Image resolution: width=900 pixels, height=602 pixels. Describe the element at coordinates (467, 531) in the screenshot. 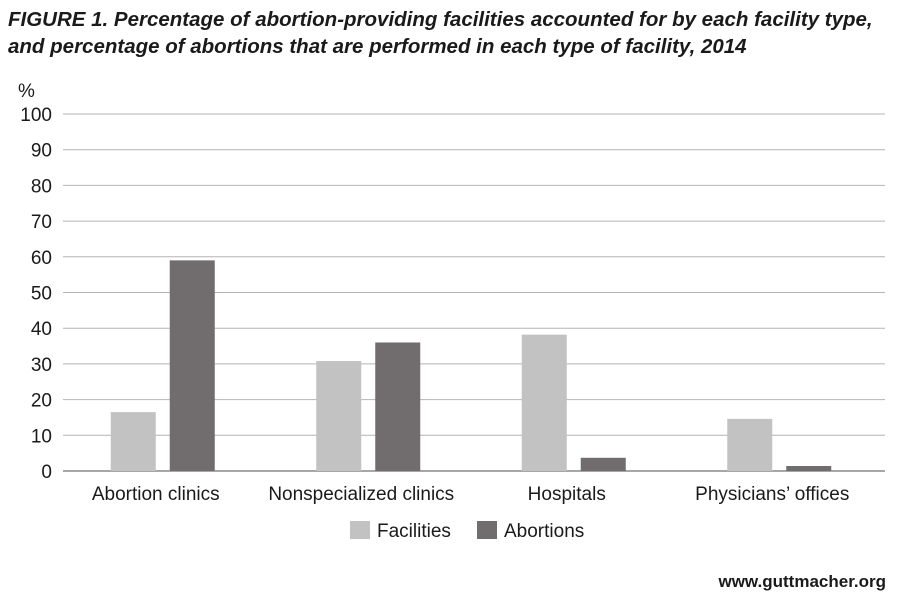

I see `legend: Facilities Abortions` at that location.